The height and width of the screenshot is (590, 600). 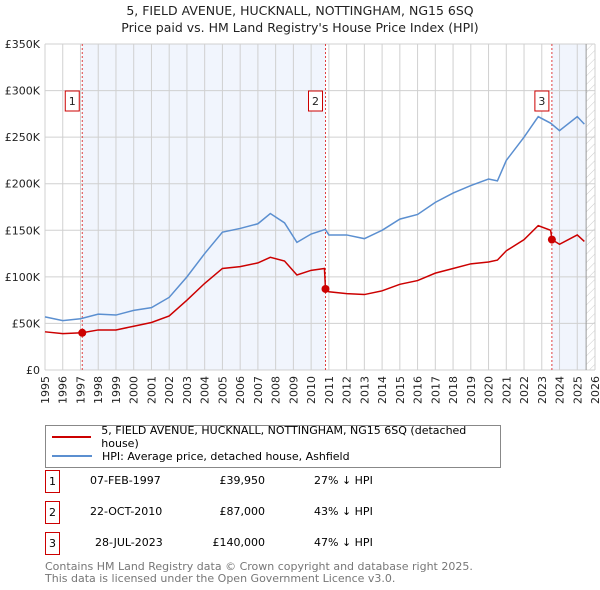 What do you see at coordinates (134, 390) in the screenshot?
I see `x-tick-label: 2000` at bounding box center [134, 390].